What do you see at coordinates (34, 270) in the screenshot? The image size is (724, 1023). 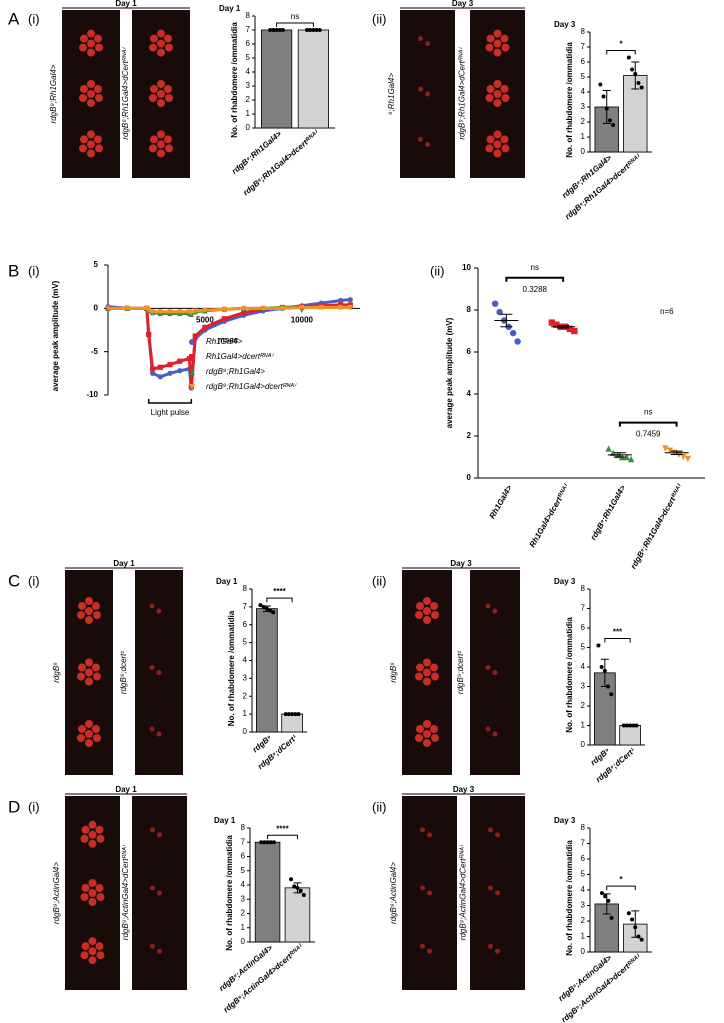 I see `subpanel-label: (i)` at bounding box center [34, 270].